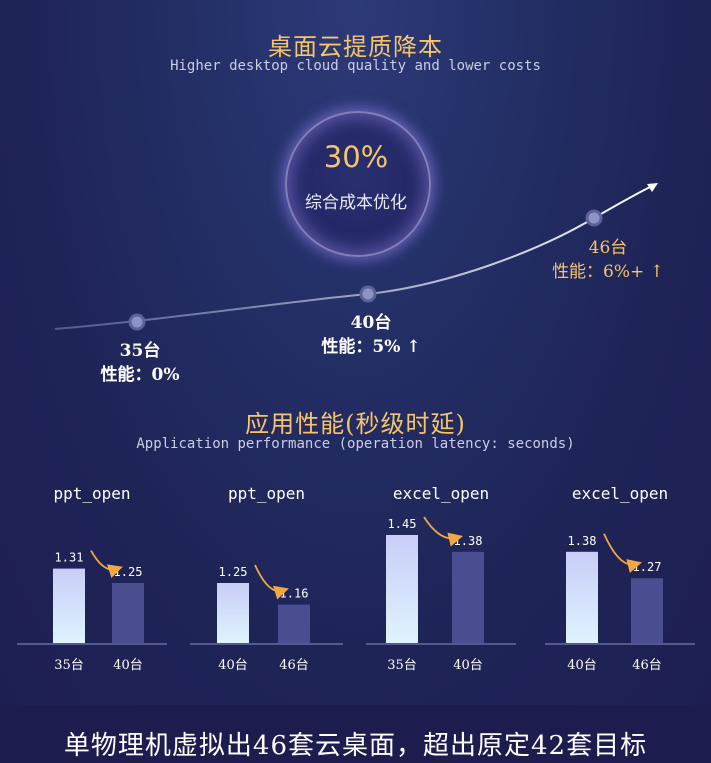 This screenshot has height=763, width=711. Describe the element at coordinates (356, 157) in the screenshot. I see `cost-optimization-value: 30%` at that location.